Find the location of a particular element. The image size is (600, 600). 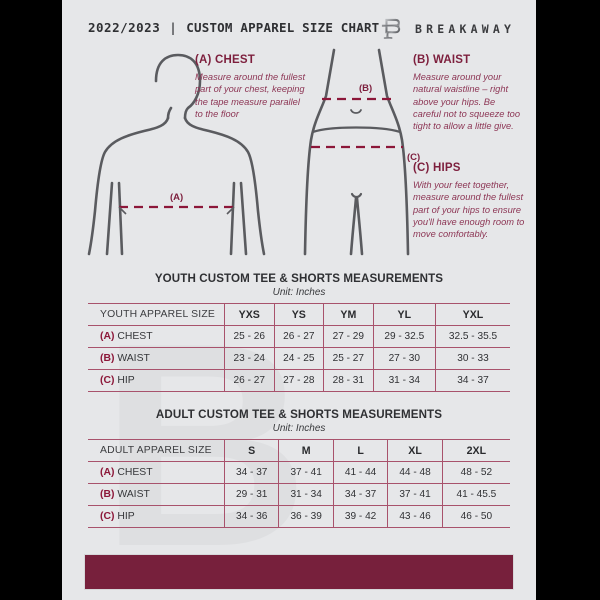

adult-size-col-3: XL is located at coordinates (415, 450).